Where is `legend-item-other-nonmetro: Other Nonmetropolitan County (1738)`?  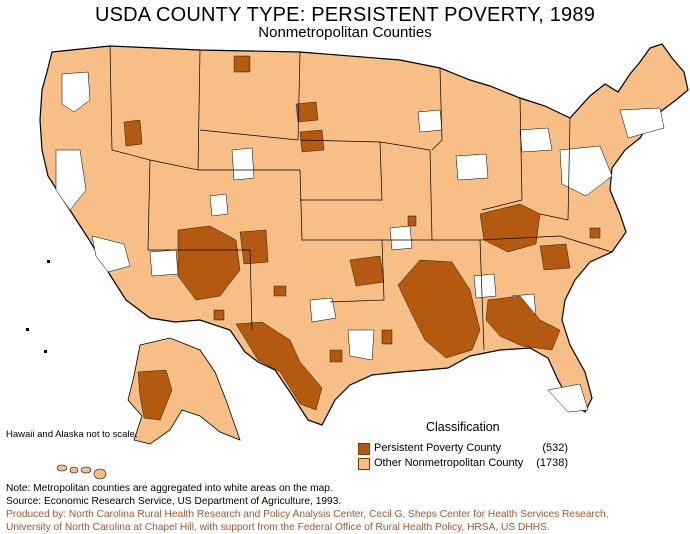
legend-item-other-nonmetro: Other Nonmetropolitan County (1738) is located at coordinates (463, 464).